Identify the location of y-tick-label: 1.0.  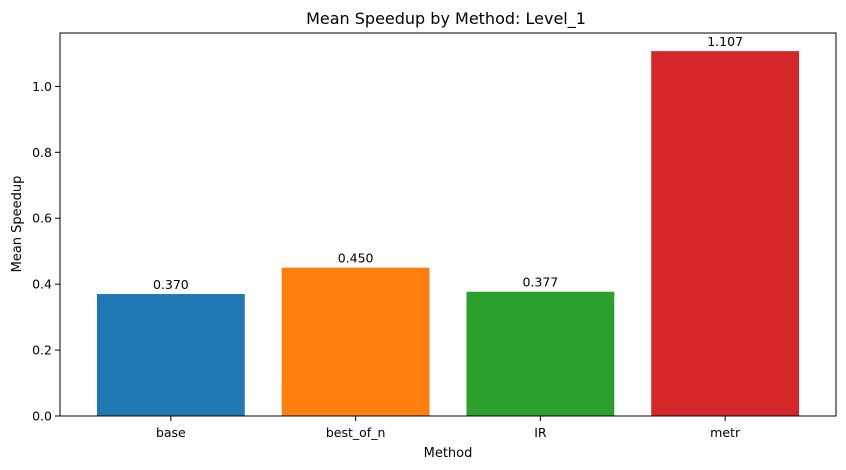
(42, 86).